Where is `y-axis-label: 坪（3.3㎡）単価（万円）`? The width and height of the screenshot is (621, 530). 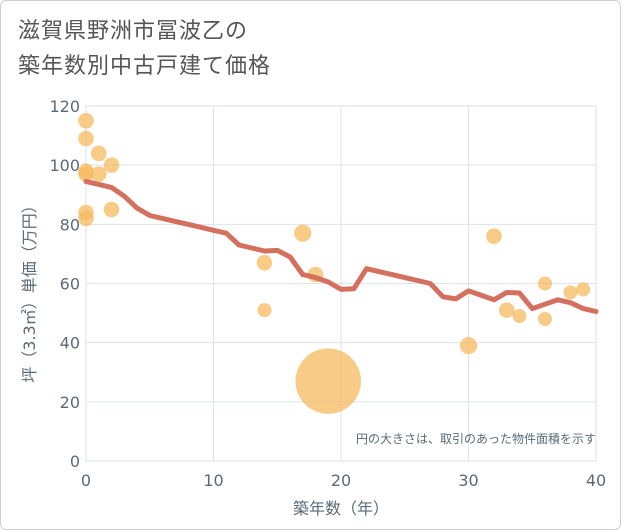
y-axis-label: 坪（3.3㎡）単価（万円） is located at coordinates (29, 289).